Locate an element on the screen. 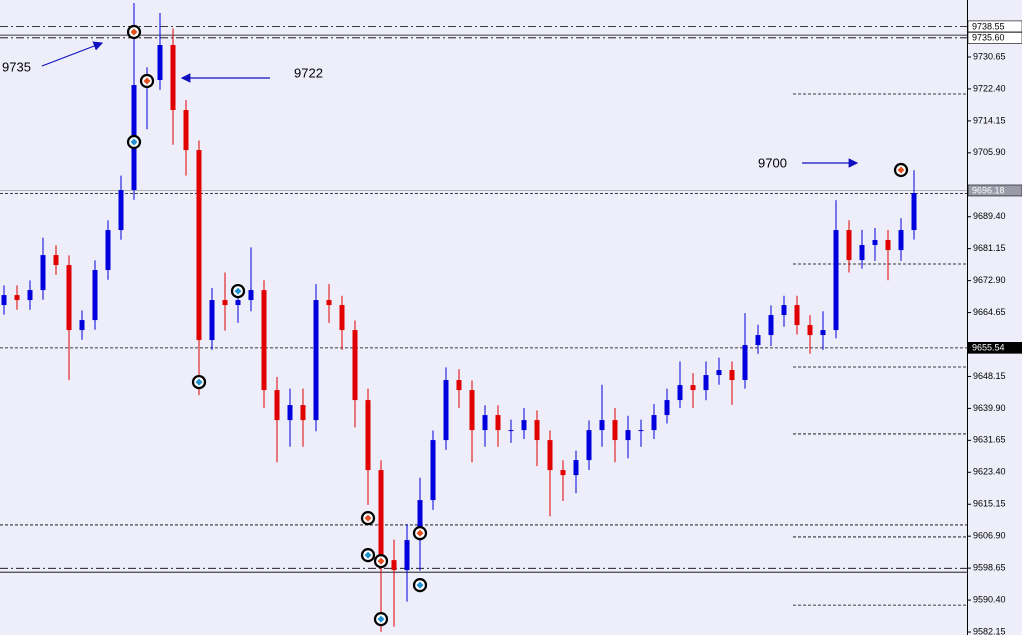 The height and width of the screenshot is (635, 1022). y-tick-label: 9714.15 is located at coordinates (989, 120).